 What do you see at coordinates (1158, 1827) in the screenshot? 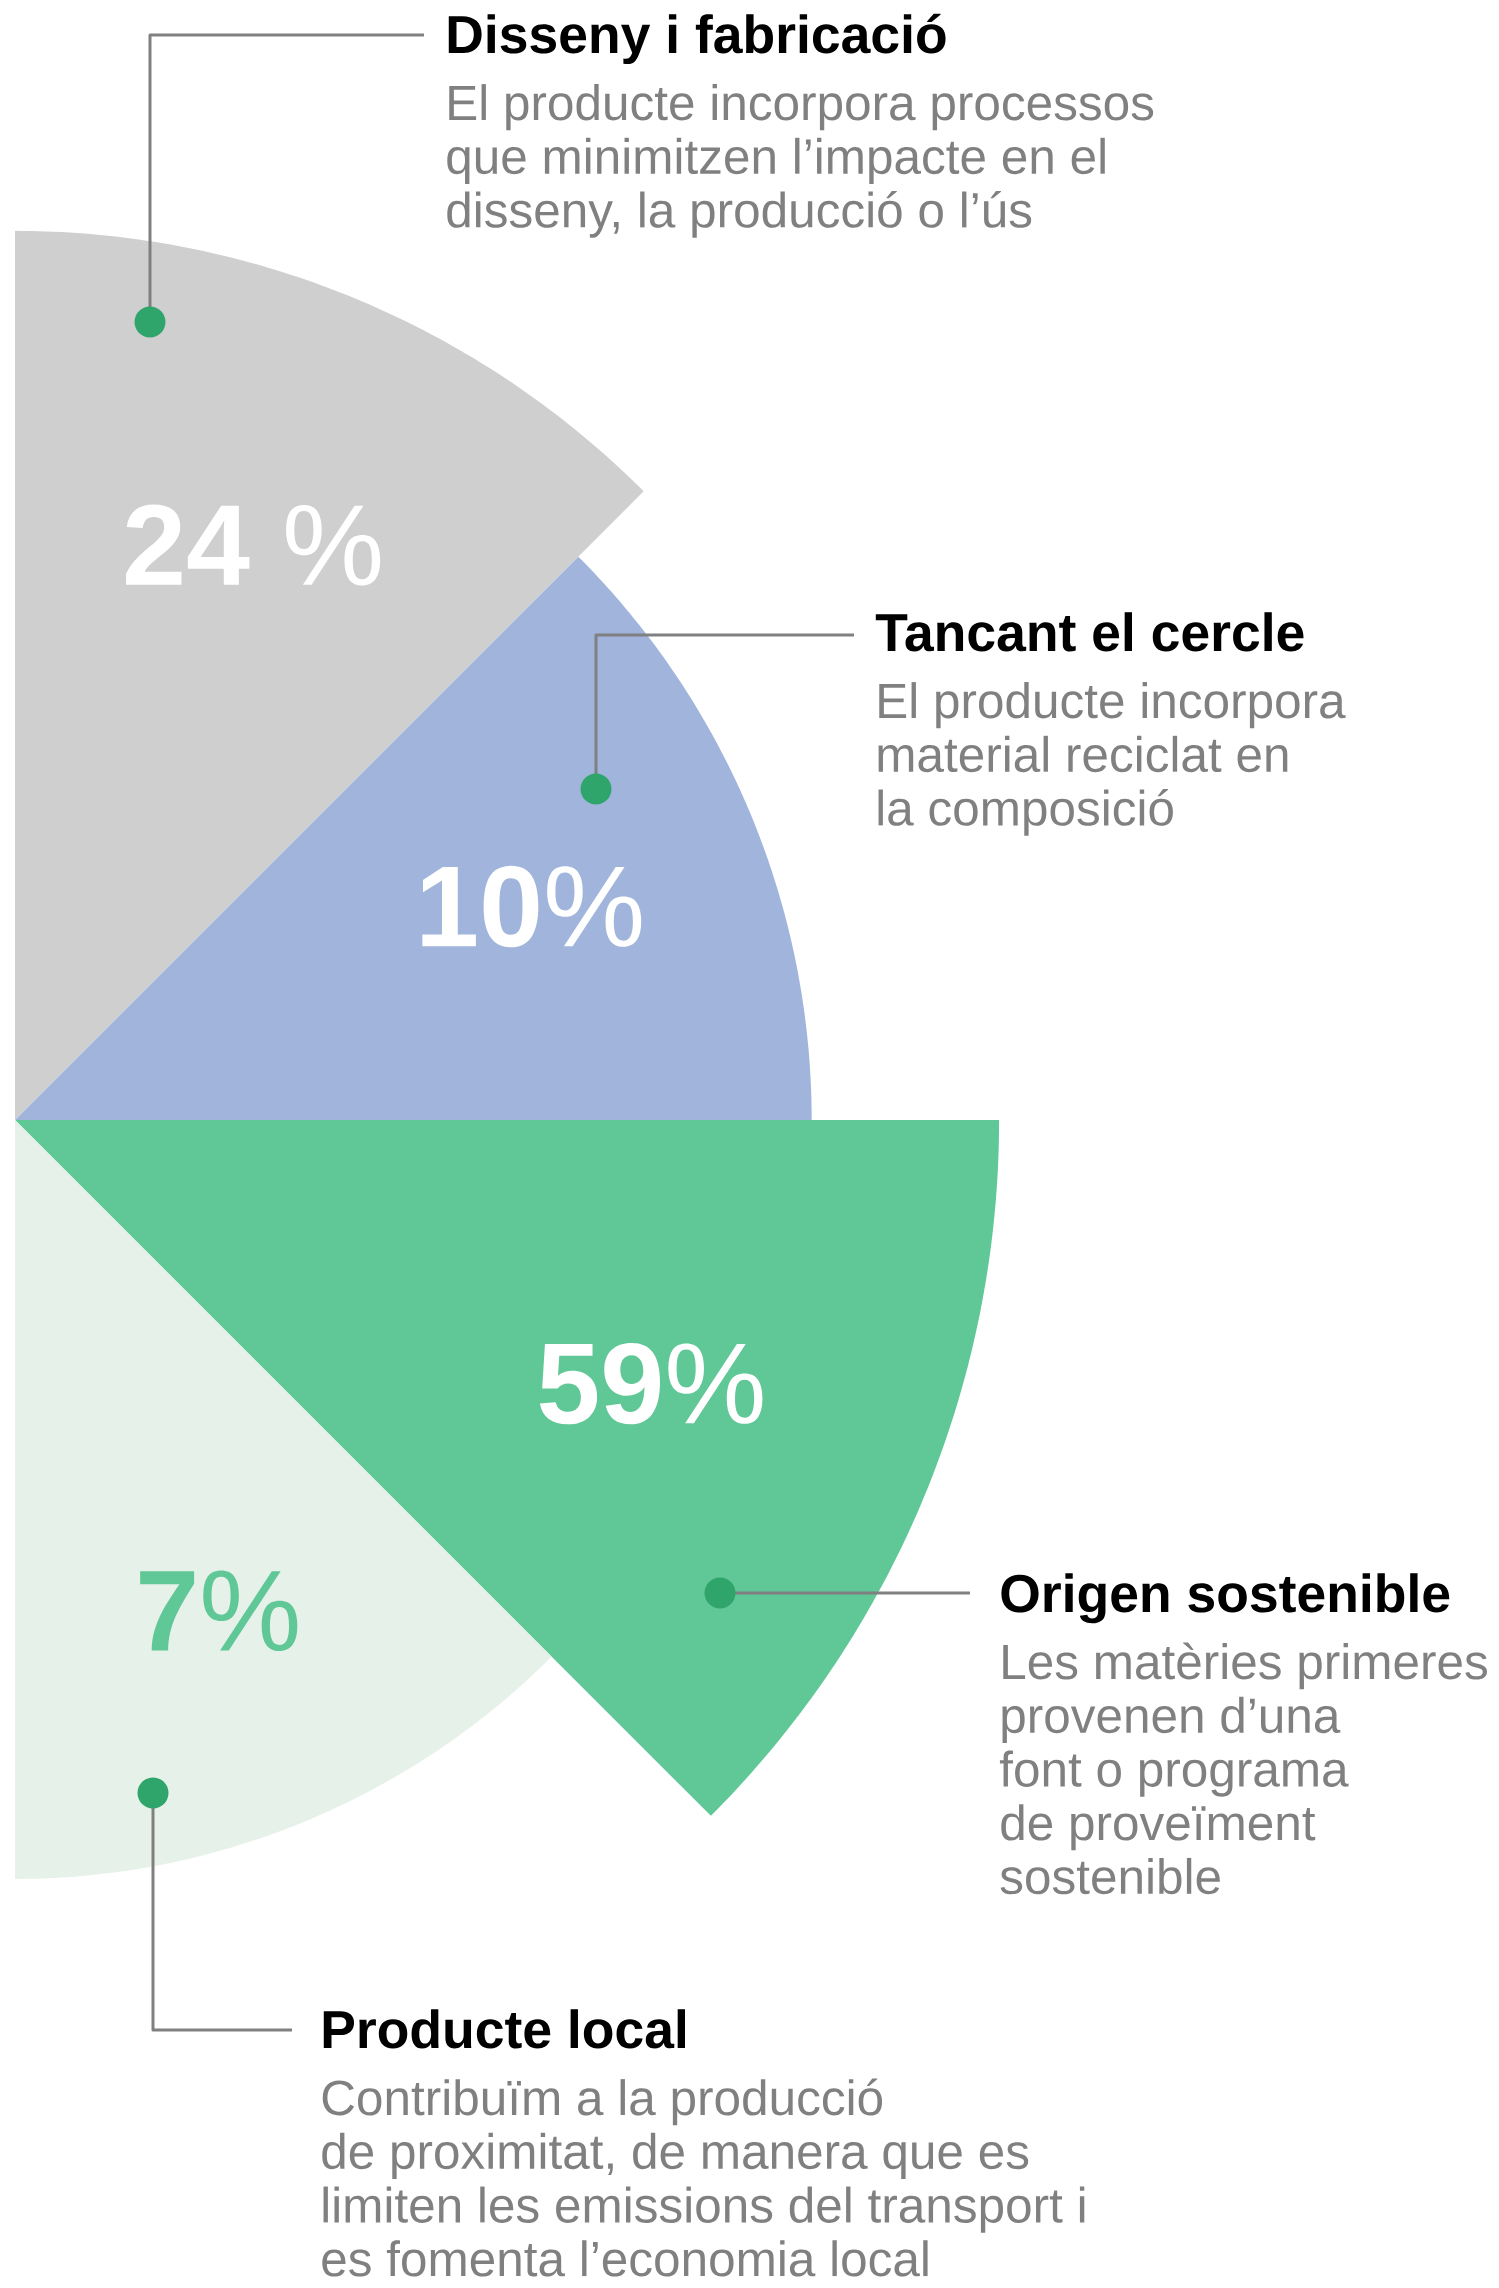
I see `text: de proveïment` at bounding box center [1158, 1827].